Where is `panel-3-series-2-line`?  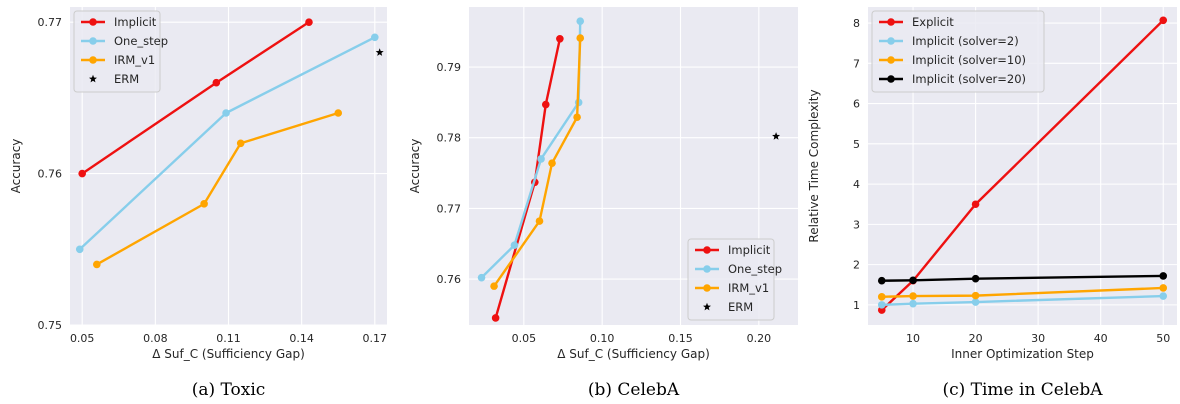
panel-3-series-2-line is located at coordinates (1022, 300).